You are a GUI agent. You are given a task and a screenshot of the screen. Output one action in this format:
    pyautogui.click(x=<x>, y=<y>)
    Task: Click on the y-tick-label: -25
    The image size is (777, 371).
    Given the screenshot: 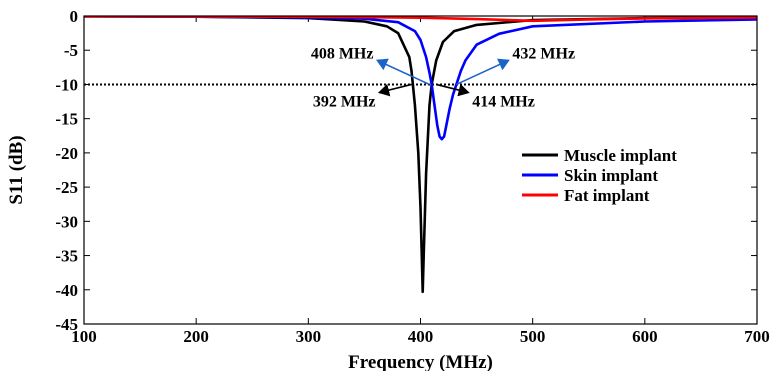 What is the action you would take?
    pyautogui.click(x=66, y=187)
    